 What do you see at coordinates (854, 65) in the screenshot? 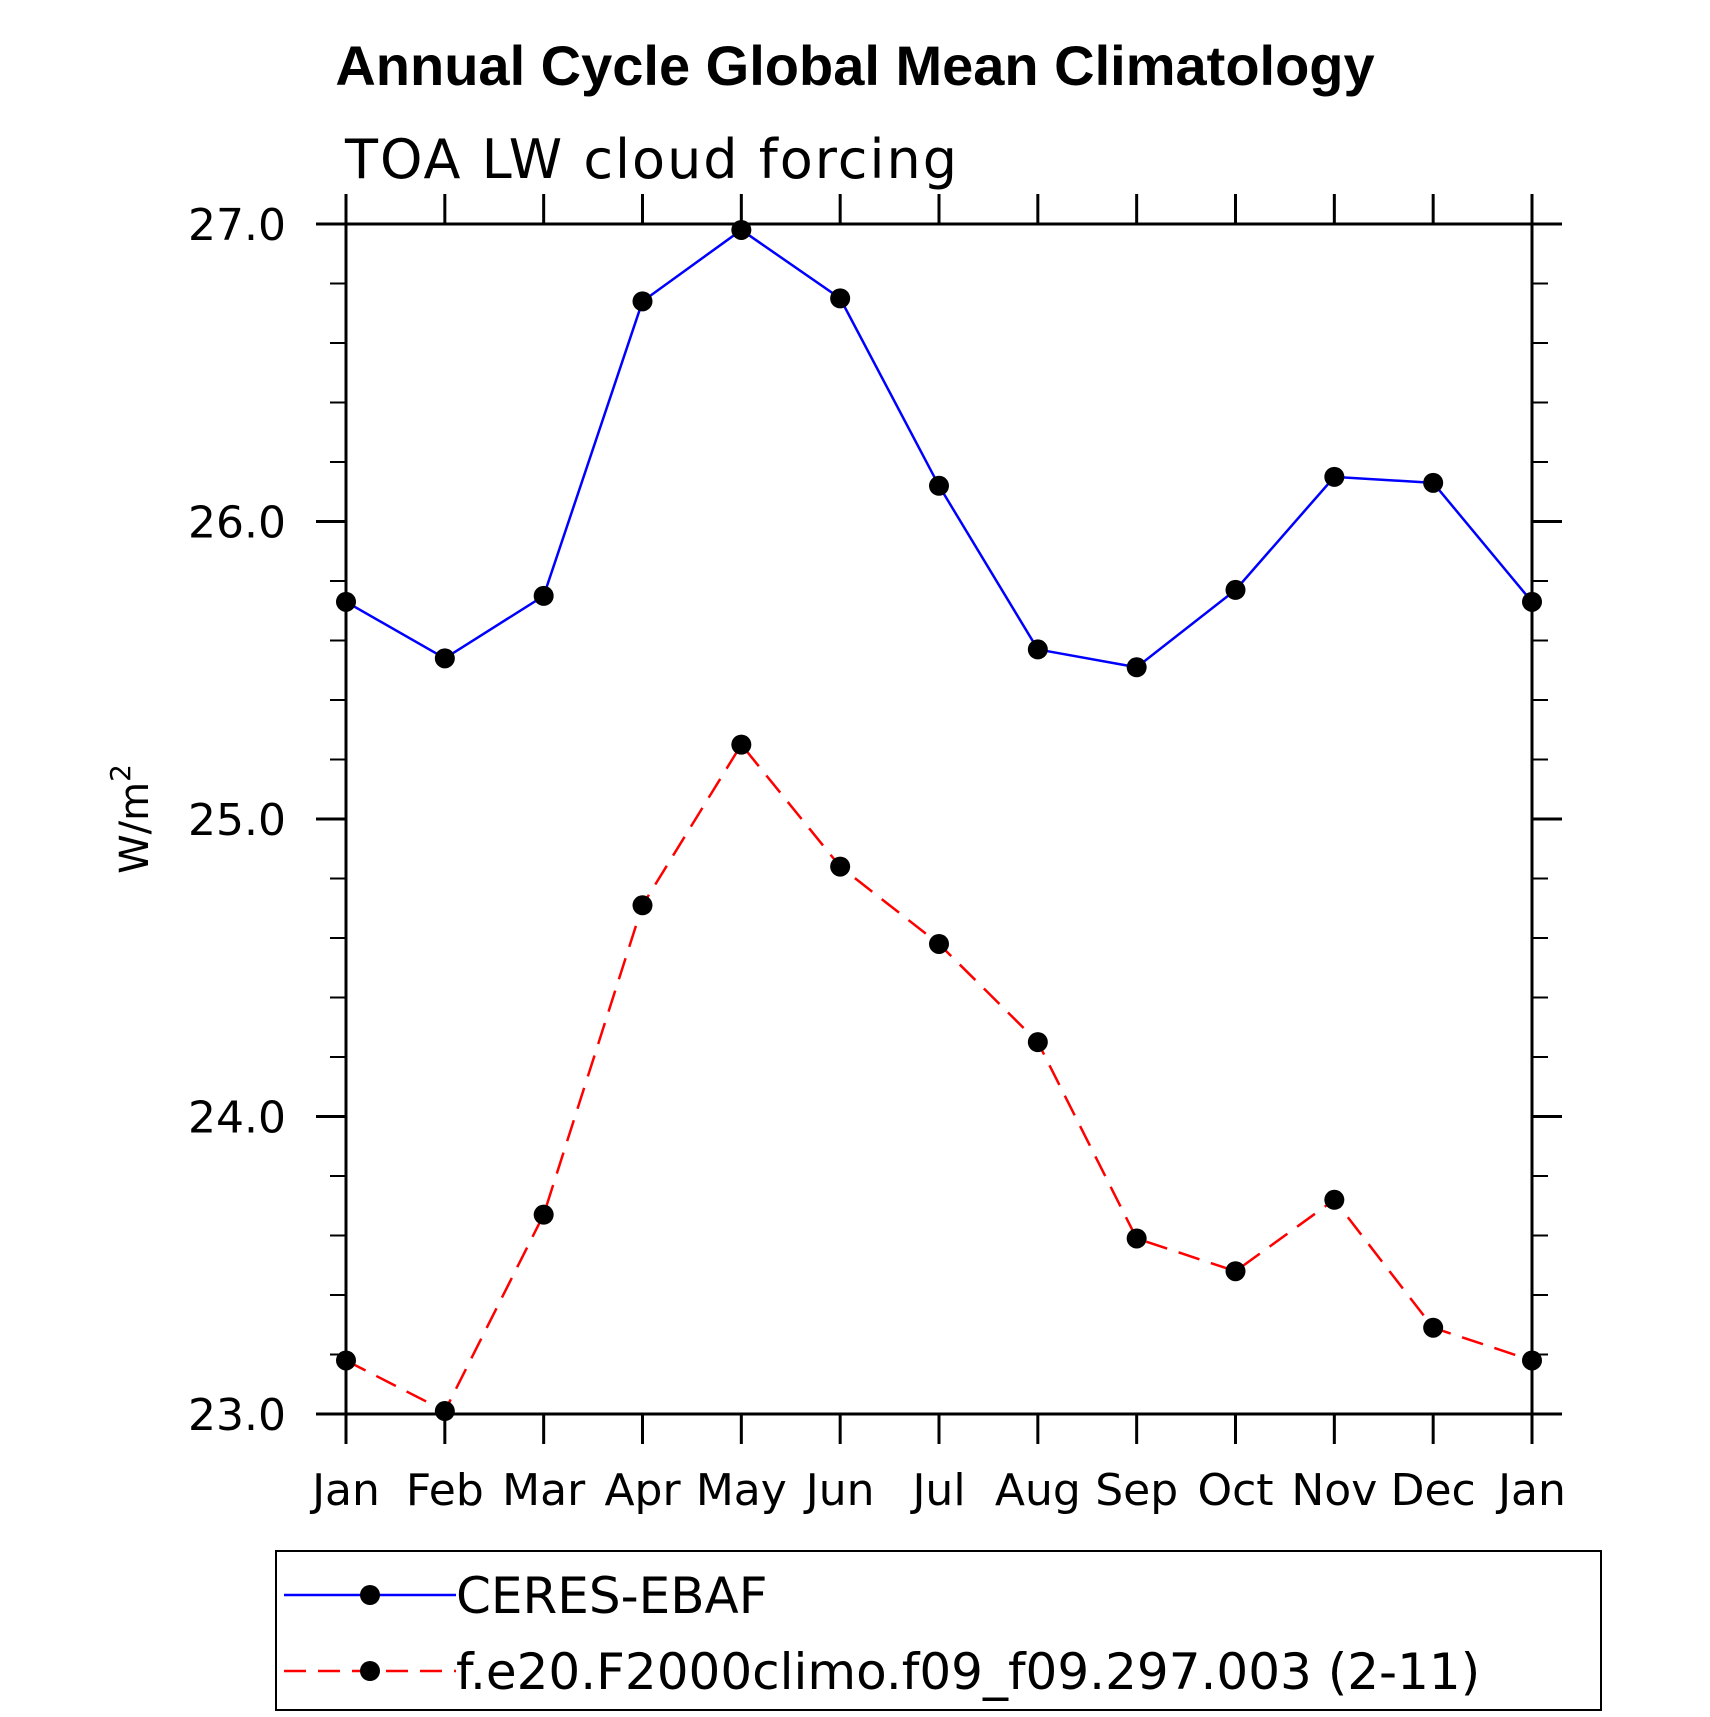
I see `chart-title: Annual Cycle Global Mean Climatology` at bounding box center [854, 65].